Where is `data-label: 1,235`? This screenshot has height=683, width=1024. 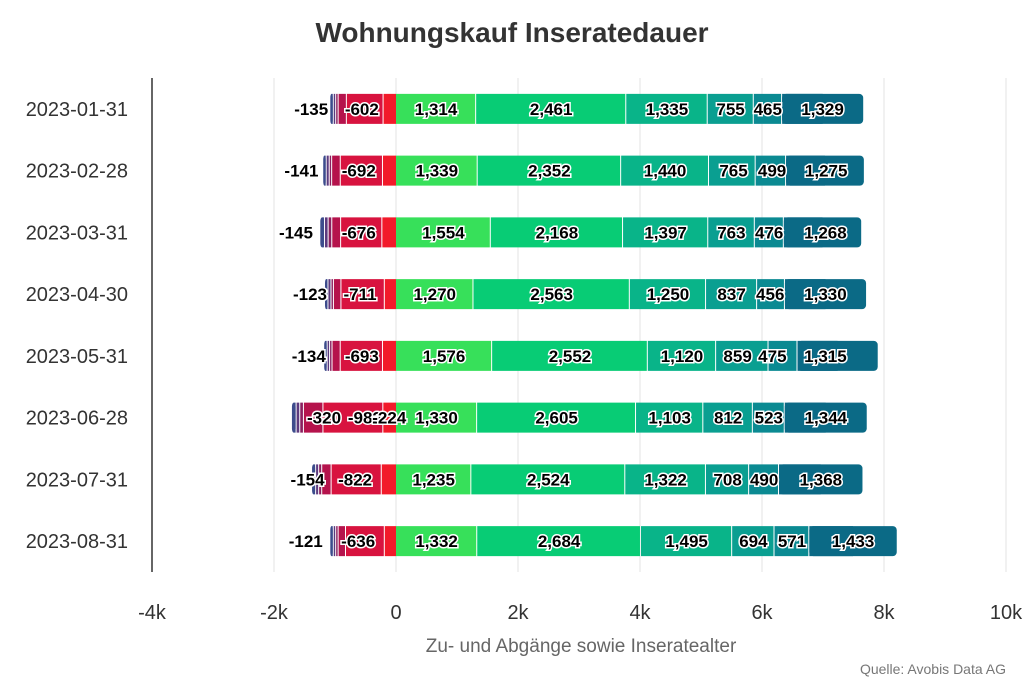 data-label: 1,235 is located at coordinates (433, 479).